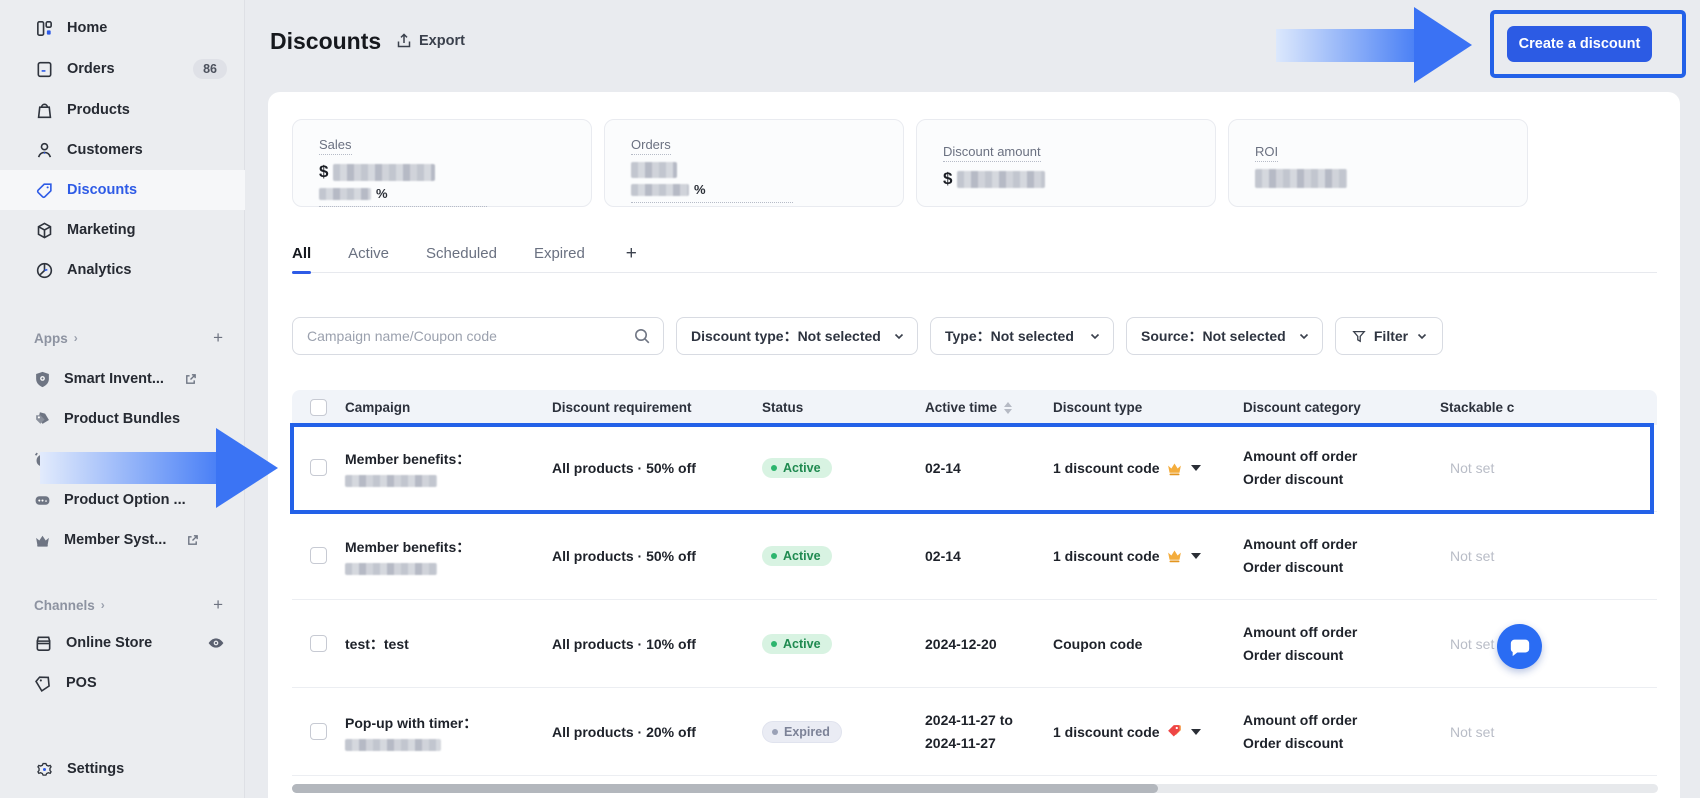 The image size is (1700, 798). I want to click on search-icon, so click(642, 336).